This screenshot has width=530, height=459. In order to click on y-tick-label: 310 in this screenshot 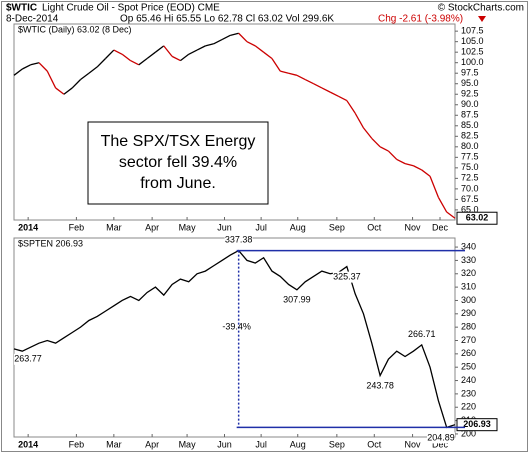, I will do `click(468, 286)`.